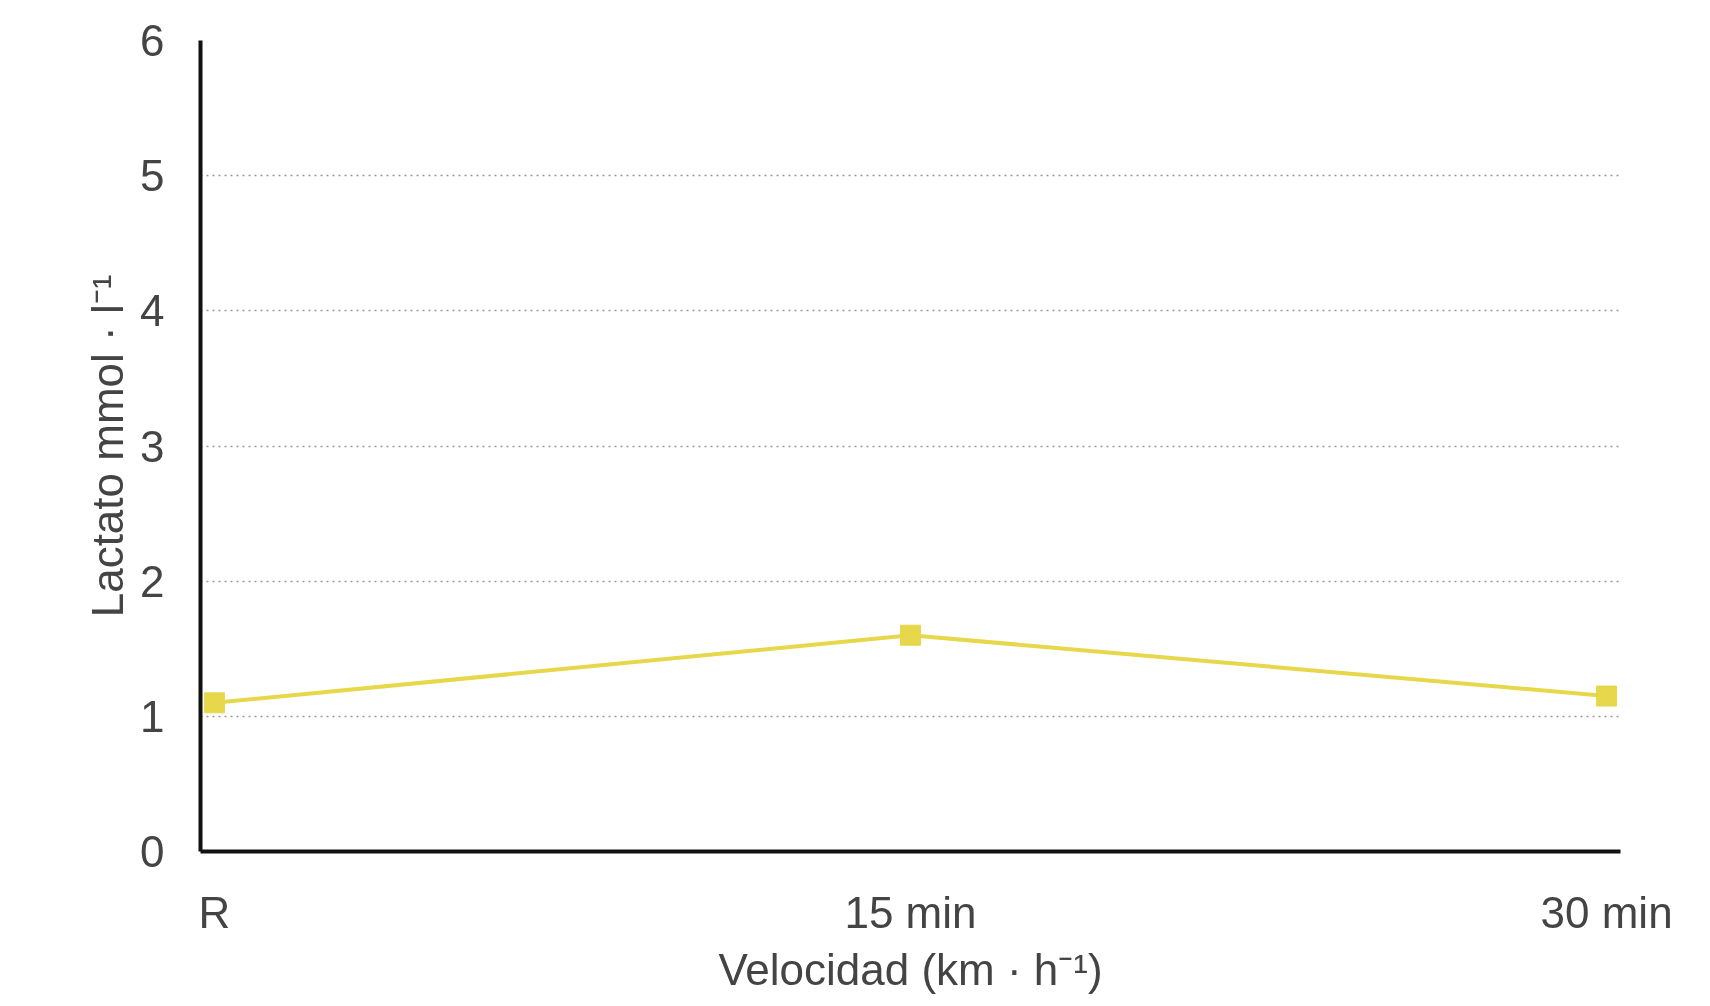  I want to click on y-tick-label: 4, so click(152, 311).